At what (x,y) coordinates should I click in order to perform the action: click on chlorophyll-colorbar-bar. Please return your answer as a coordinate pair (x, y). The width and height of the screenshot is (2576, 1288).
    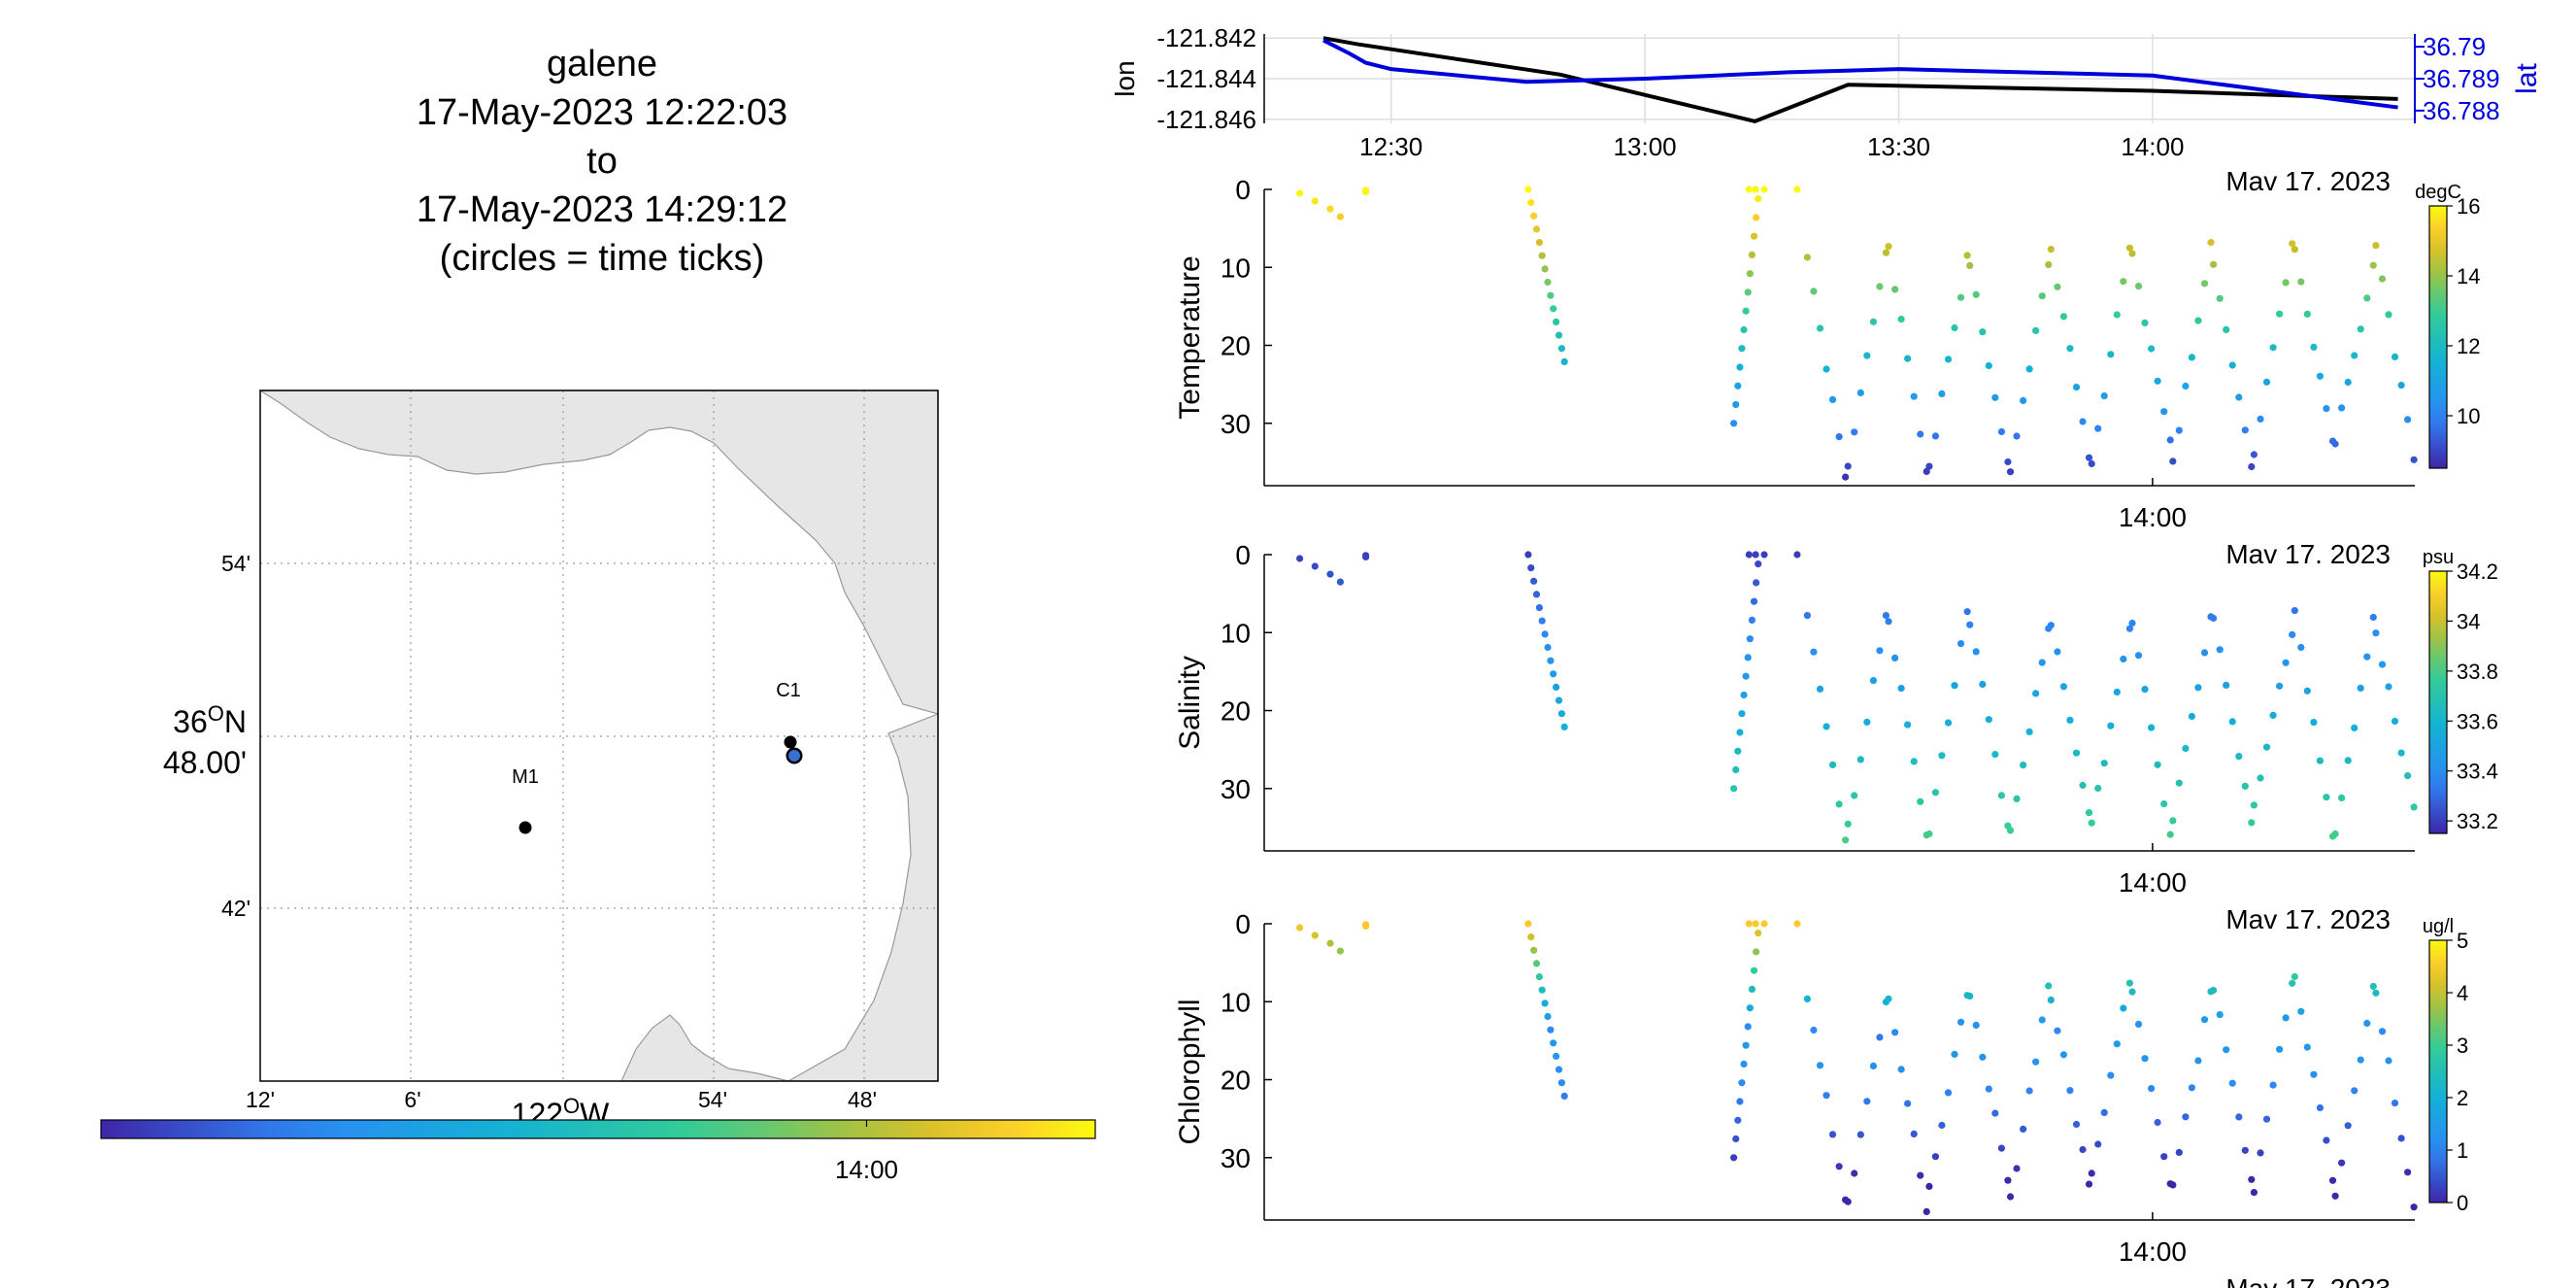
    Looking at the image, I should click on (2438, 1071).